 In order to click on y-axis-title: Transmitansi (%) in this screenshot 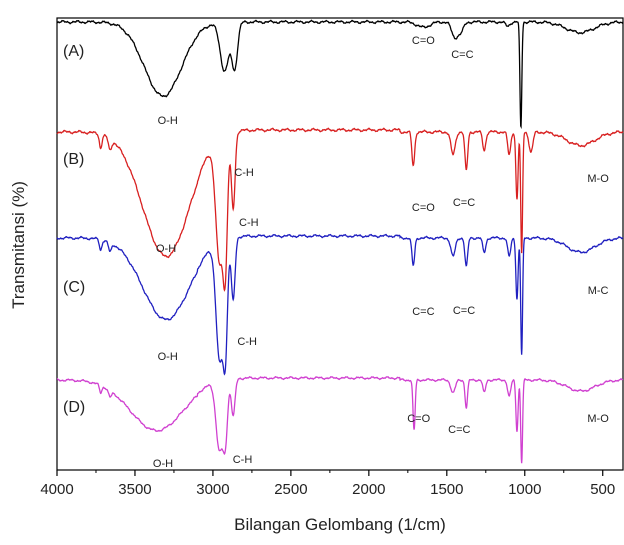, I will do `click(18, 245)`.